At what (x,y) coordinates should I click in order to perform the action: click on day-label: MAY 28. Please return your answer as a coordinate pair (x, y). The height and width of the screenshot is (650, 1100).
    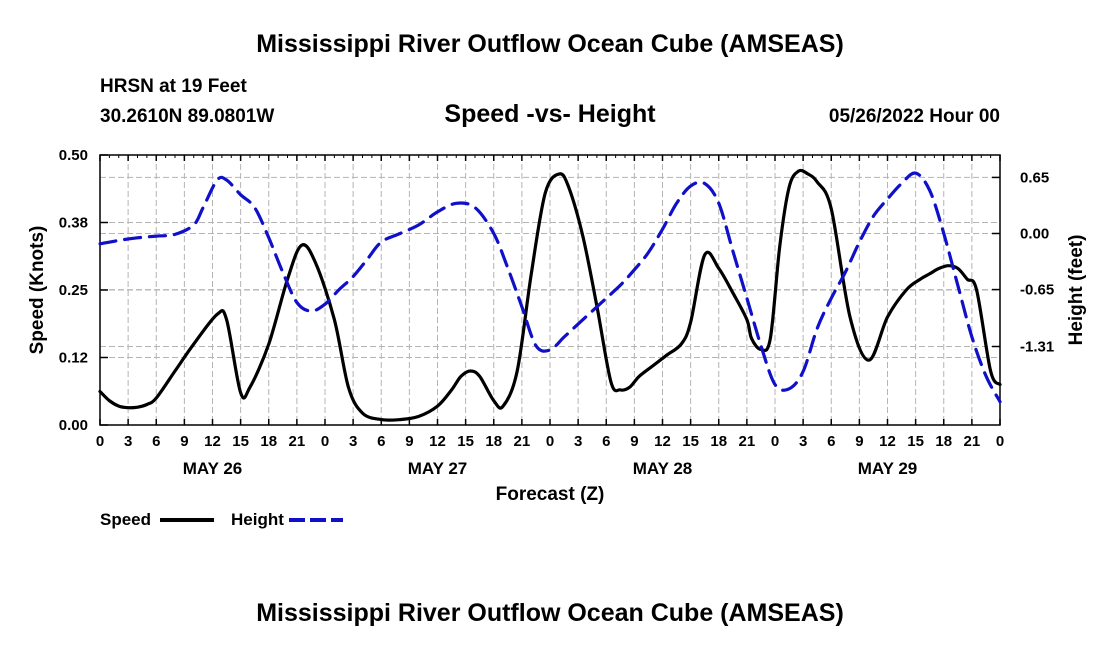
    Looking at the image, I should click on (663, 468).